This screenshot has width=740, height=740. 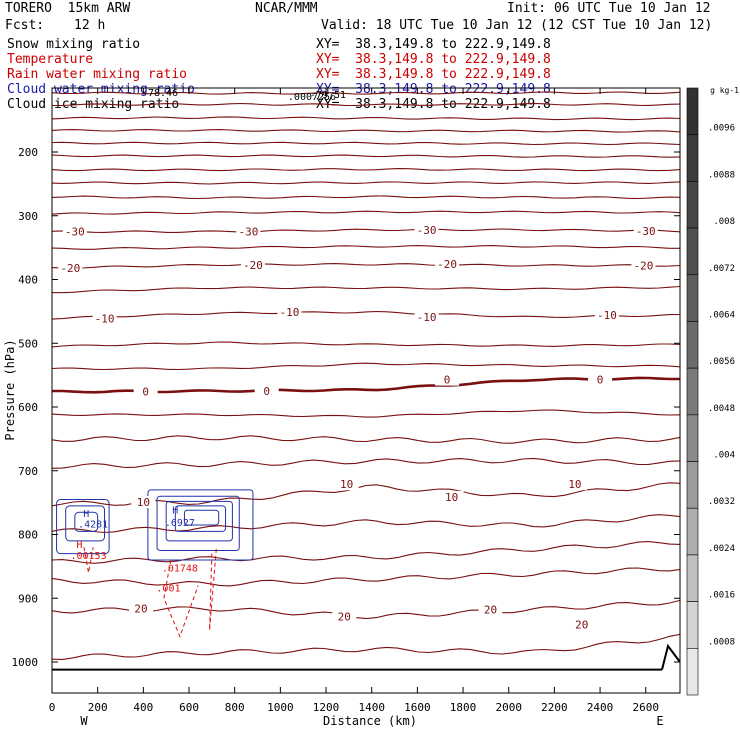 I want to click on x-tick-label: 800, so click(x=235, y=707).